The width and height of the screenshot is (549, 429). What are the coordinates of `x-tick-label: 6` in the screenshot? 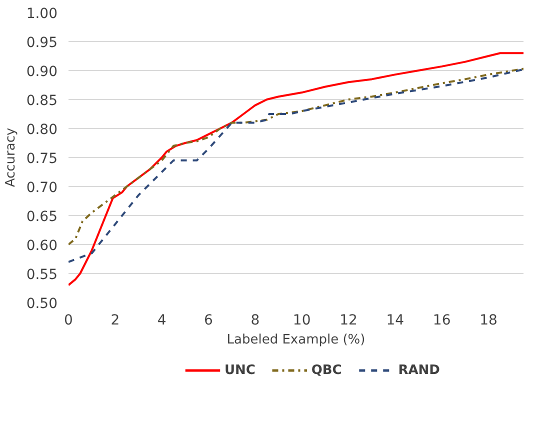 It's located at (209, 320).